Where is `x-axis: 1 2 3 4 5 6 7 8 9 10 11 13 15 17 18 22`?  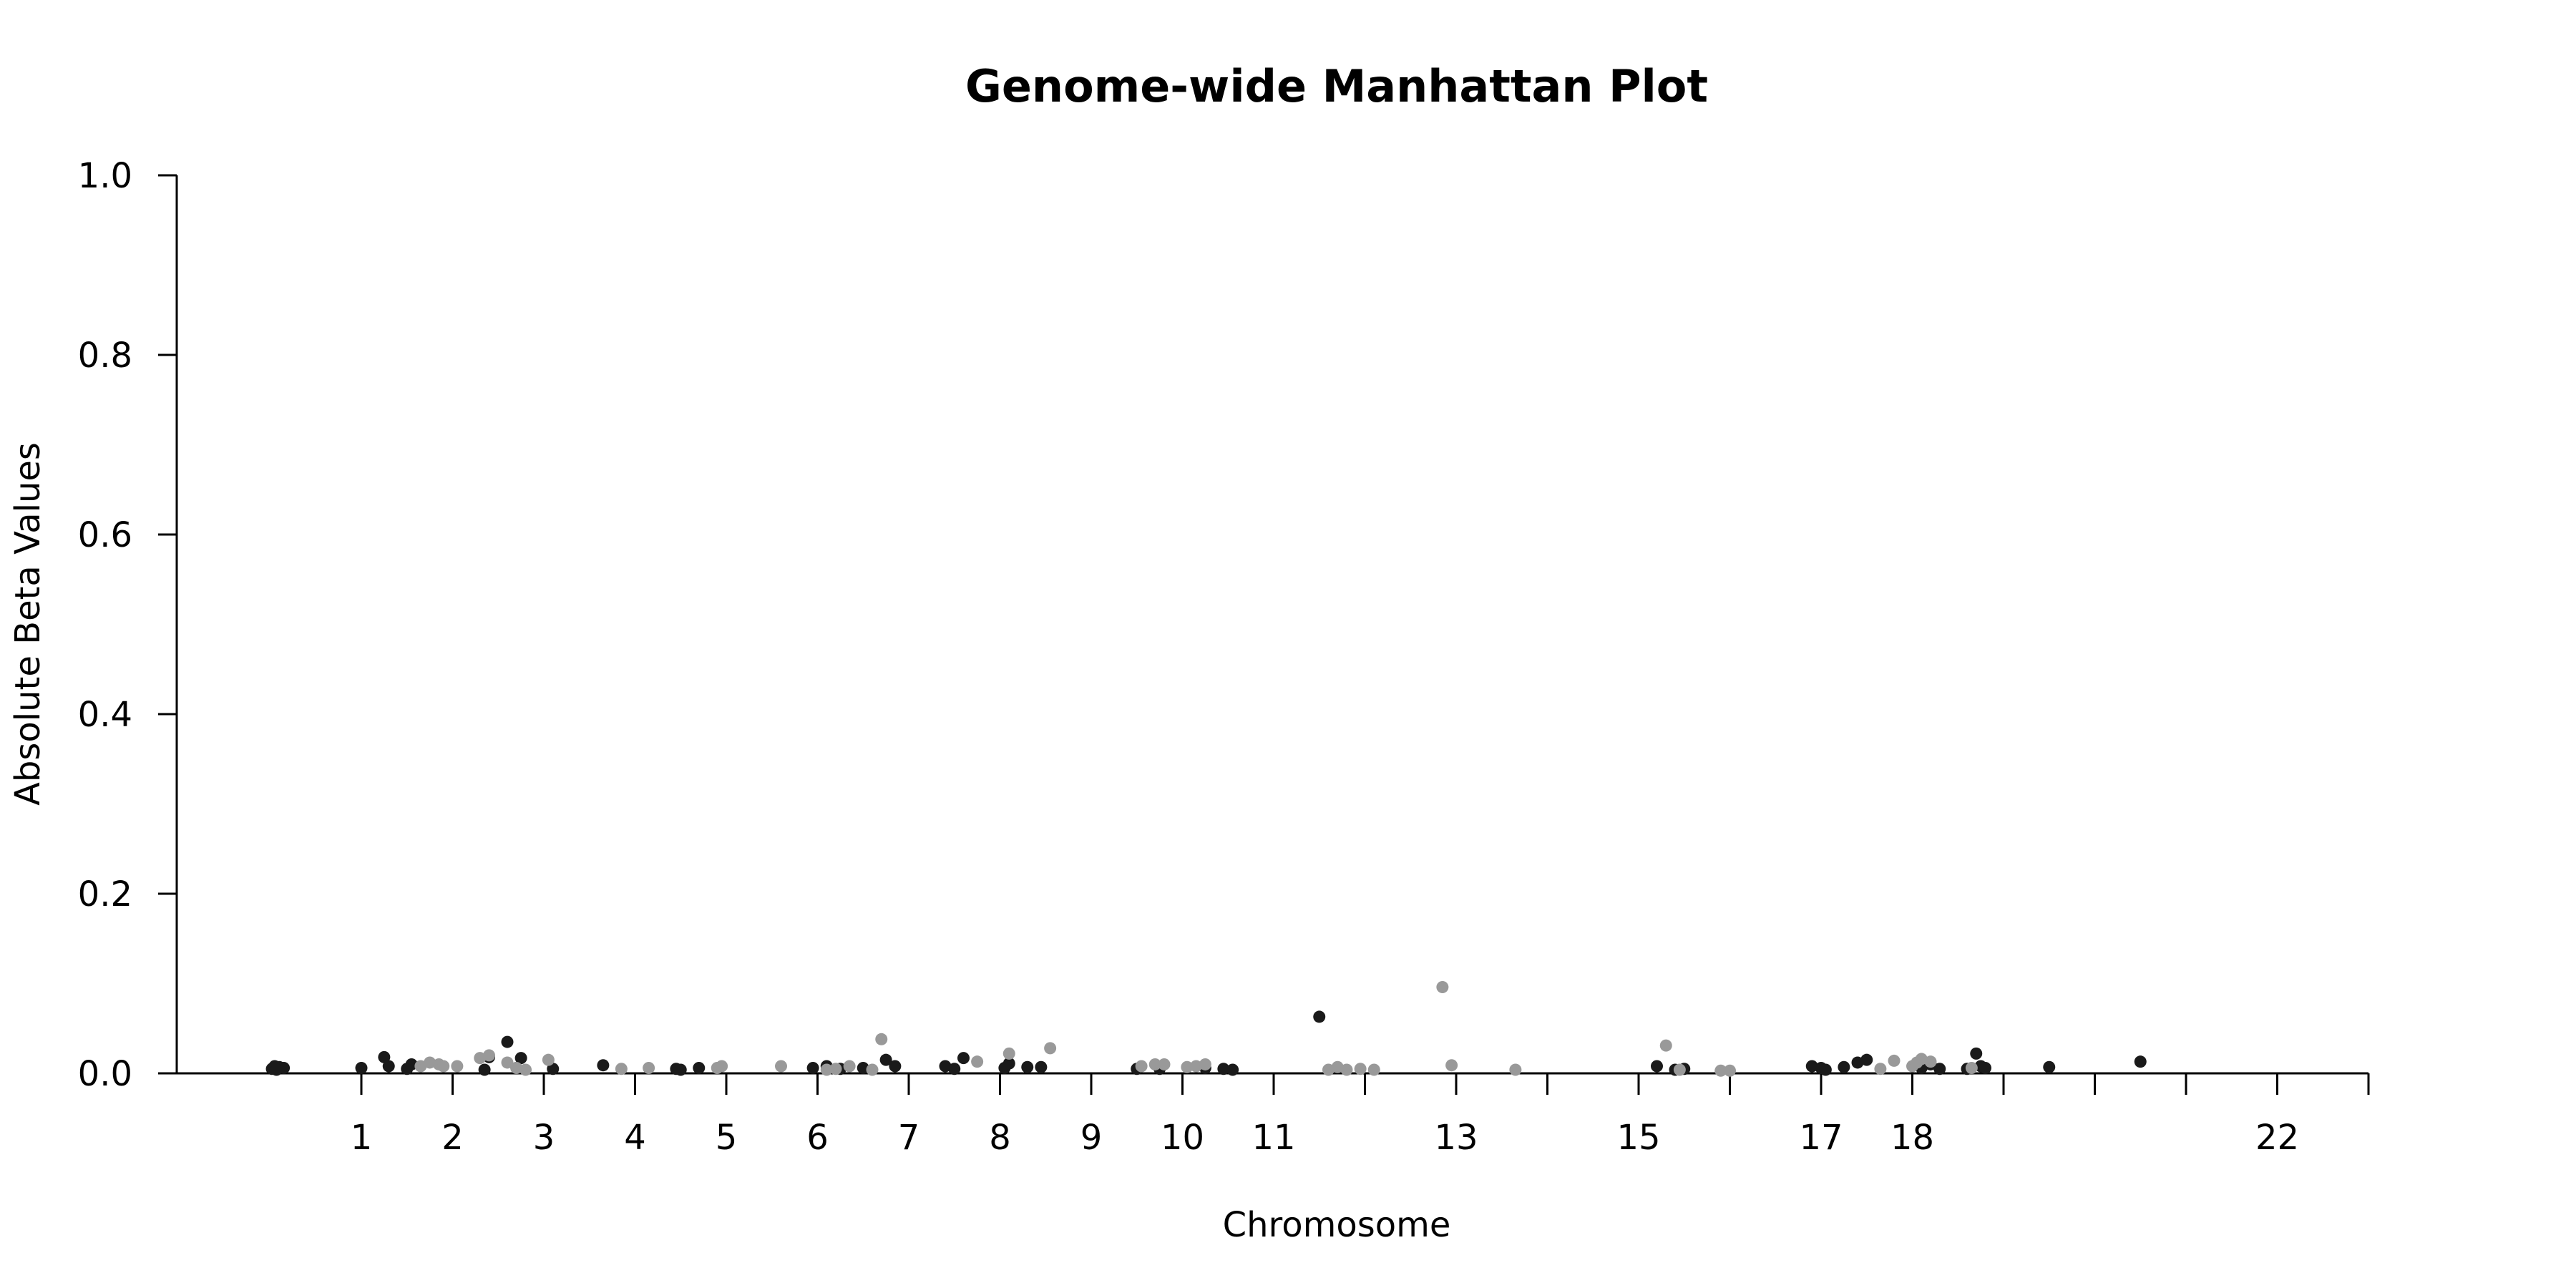
x-axis: 1 2 3 4 5 6 7 8 9 10 11 13 15 17 18 22 is located at coordinates (1273, 1115).